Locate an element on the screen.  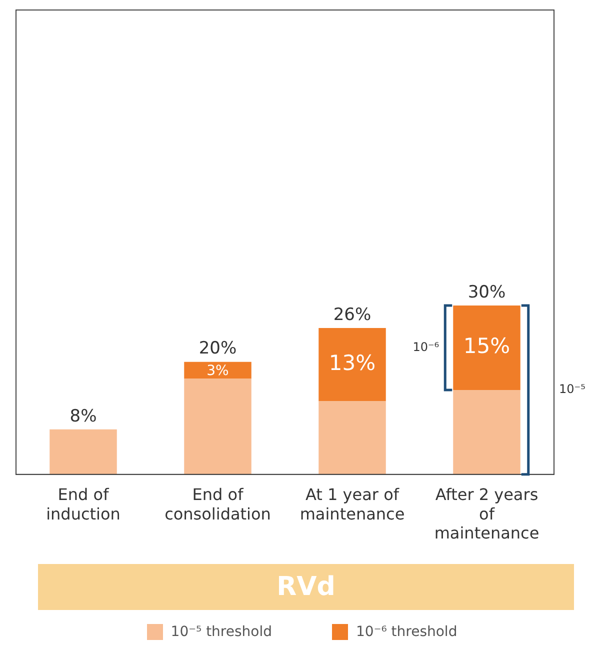
data-label: 3% is located at coordinates (217, 370).